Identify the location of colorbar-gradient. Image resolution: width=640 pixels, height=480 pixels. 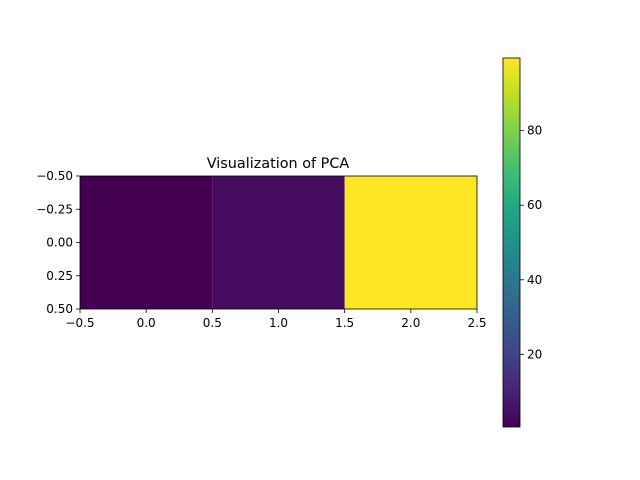
(511, 242).